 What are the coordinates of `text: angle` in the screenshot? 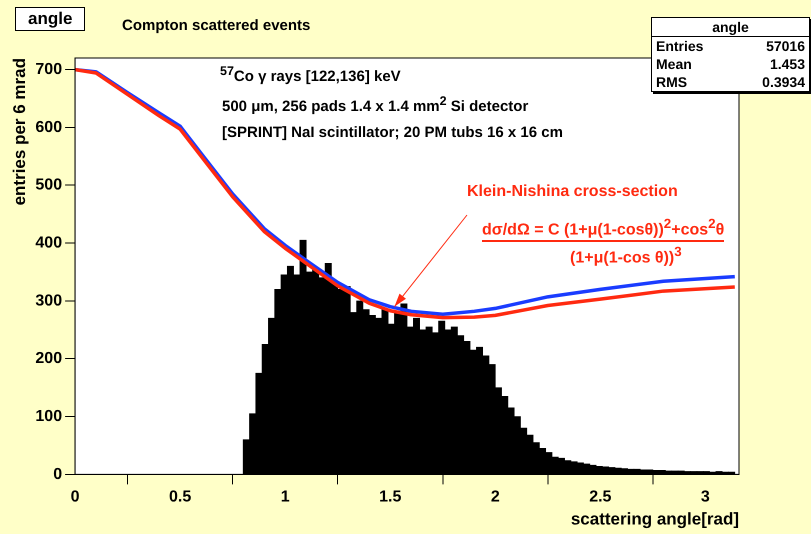 It's located at (730, 27).